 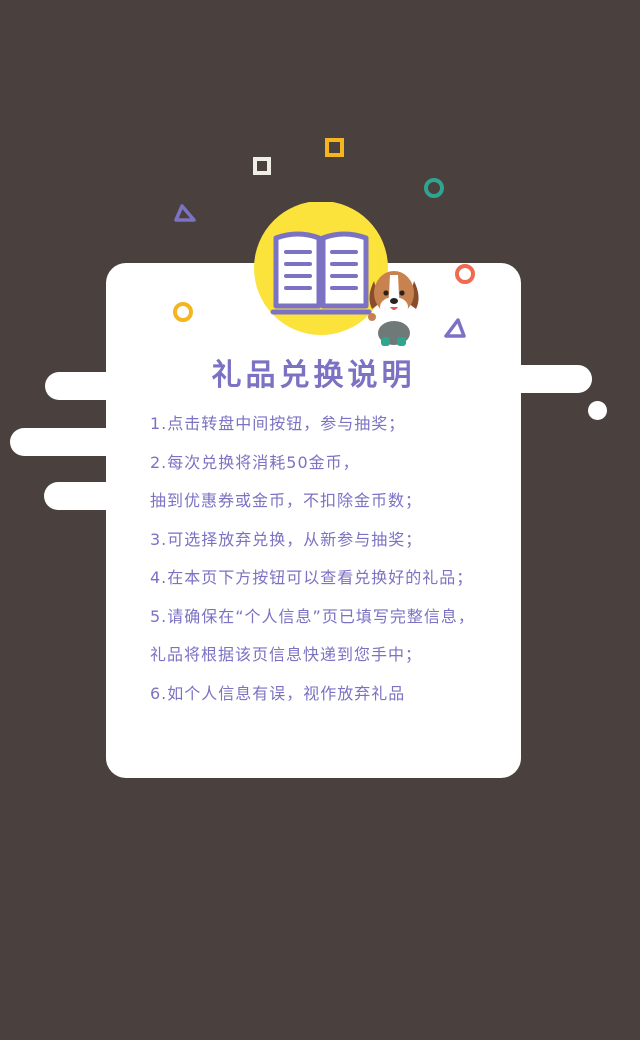 I want to click on rule-line: 礼品将根据该页信息快递到您手中；, so click(x=286, y=654).